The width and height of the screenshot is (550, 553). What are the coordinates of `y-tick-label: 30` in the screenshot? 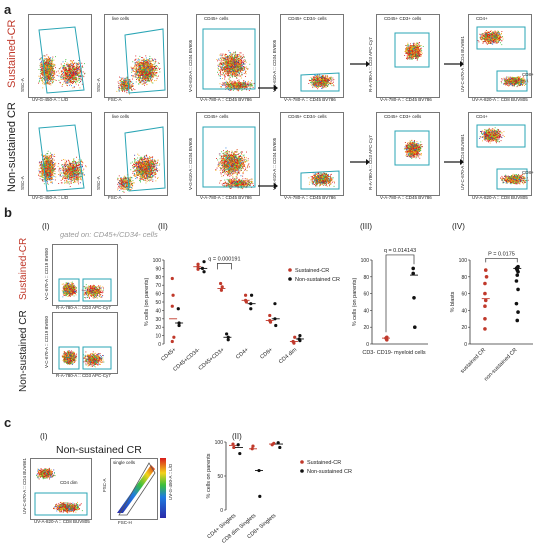 It's located at (158, 320).